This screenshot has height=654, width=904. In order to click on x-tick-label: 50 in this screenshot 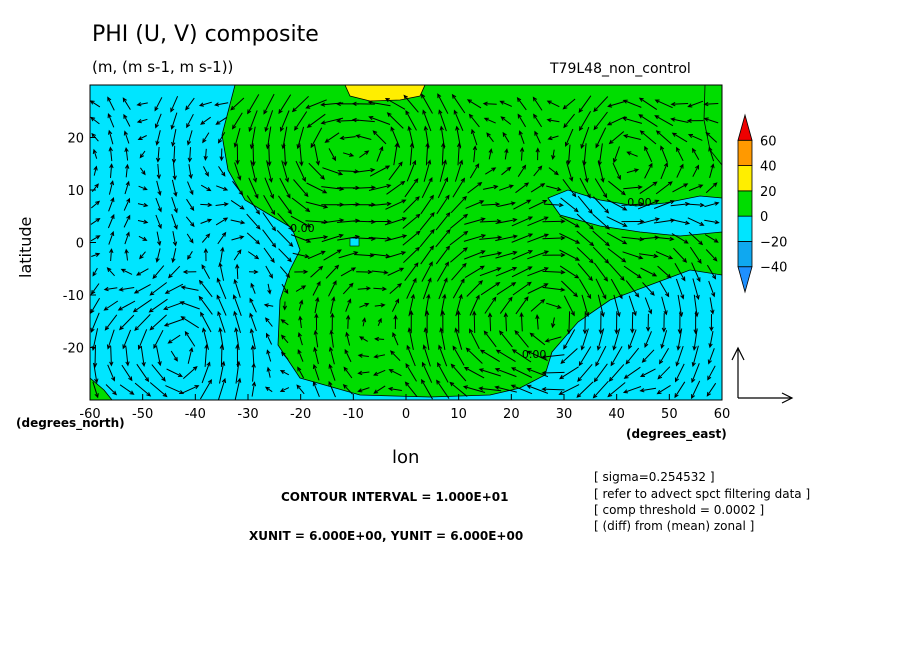, I will do `click(669, 414)`.